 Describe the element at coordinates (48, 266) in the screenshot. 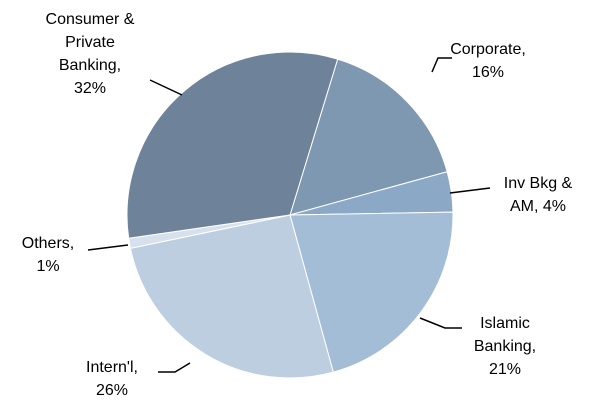

I see `slice-value: 1%` at that location.